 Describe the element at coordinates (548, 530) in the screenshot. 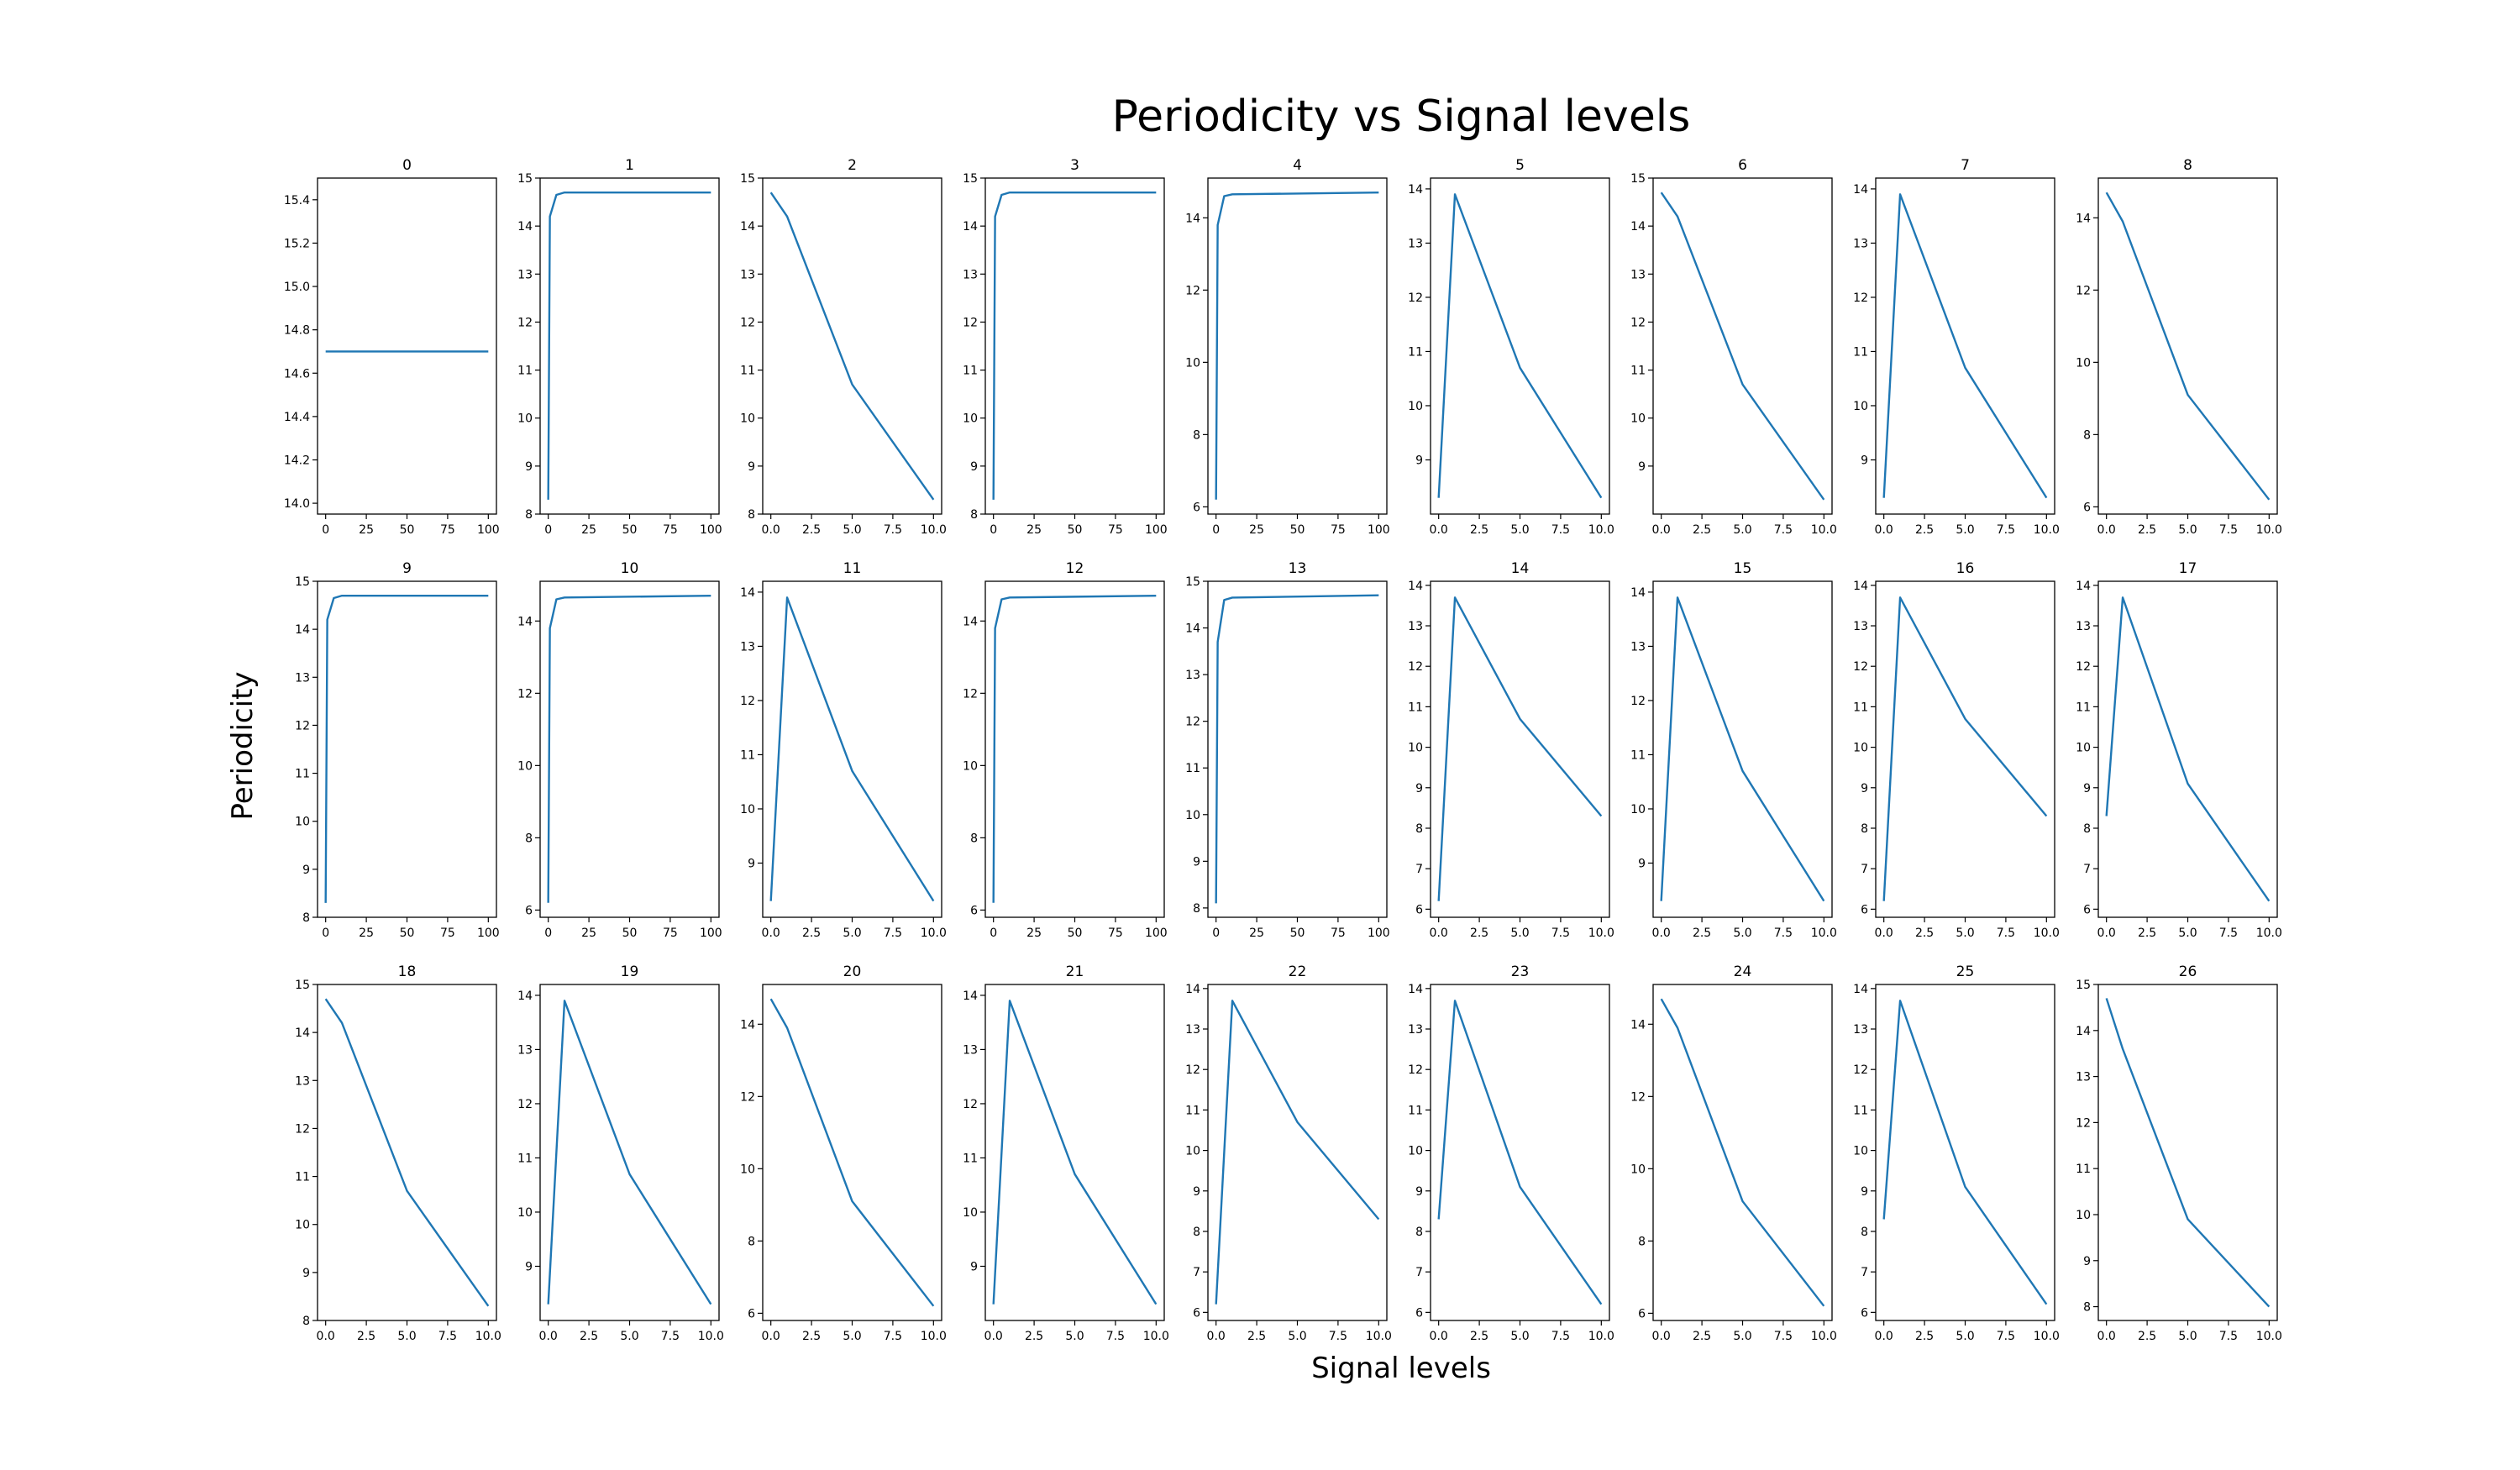

I see `x-tick-label: 0` at that location.